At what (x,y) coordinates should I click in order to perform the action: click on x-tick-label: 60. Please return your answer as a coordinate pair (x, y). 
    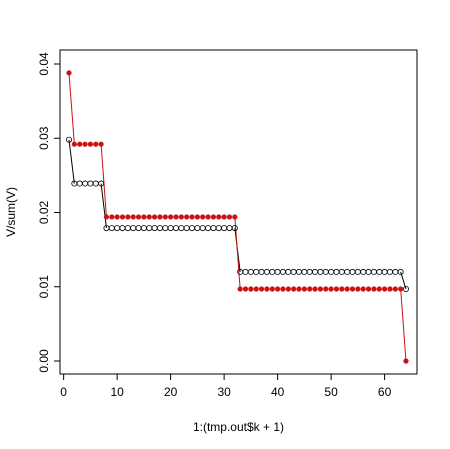
    Looking at the image, I should click on (385, 392).